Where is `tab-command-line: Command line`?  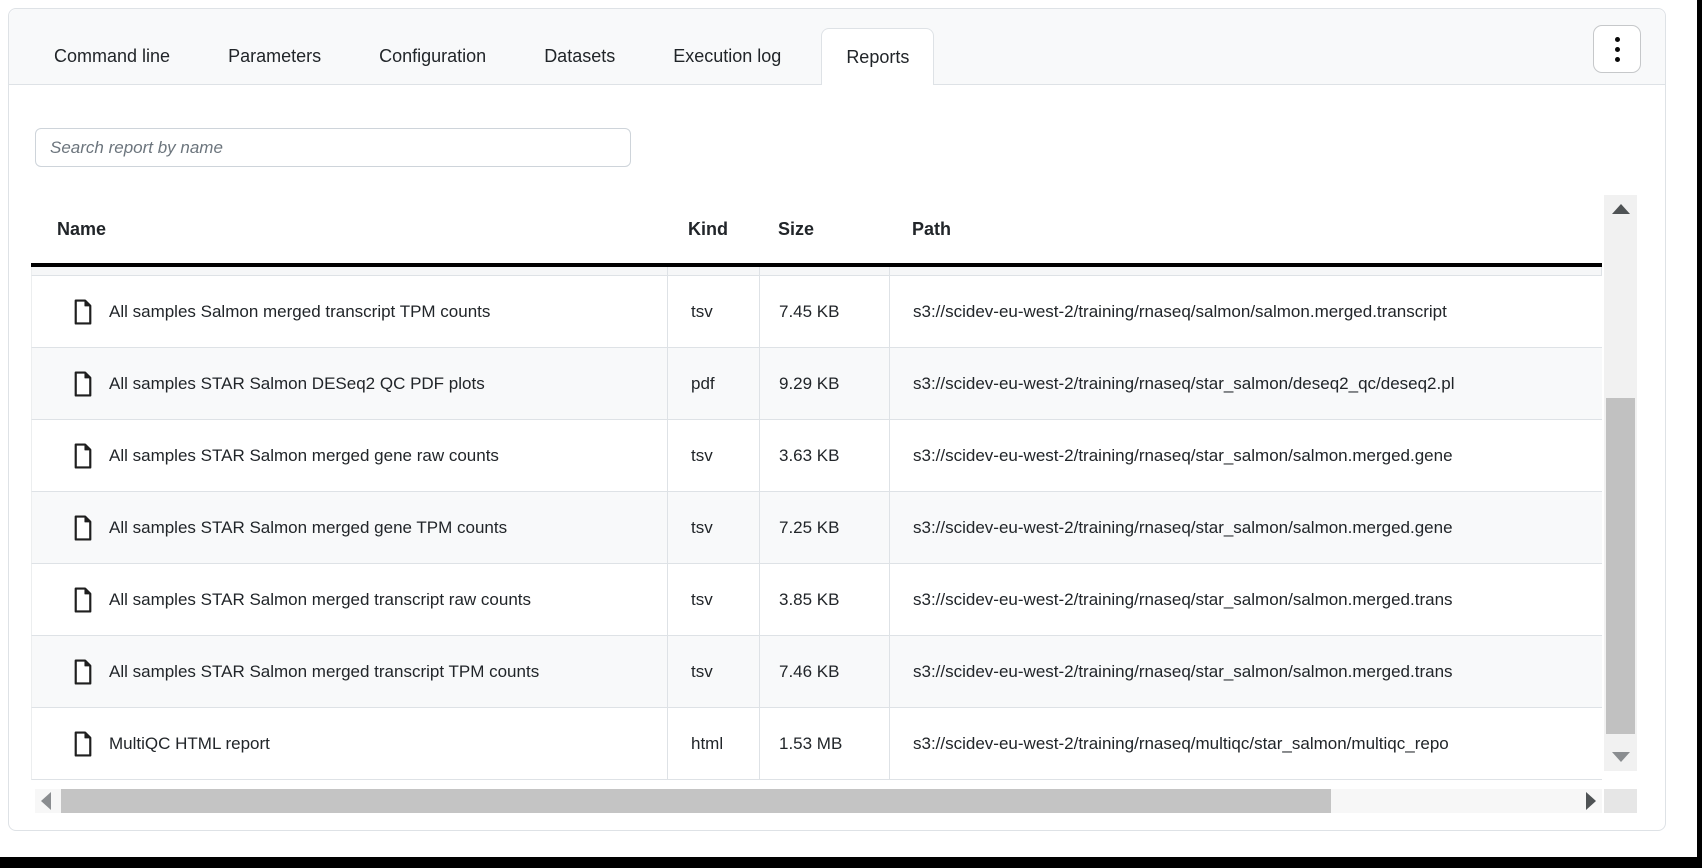 tab-command-line: Command line is located at coordinates (112, 56).